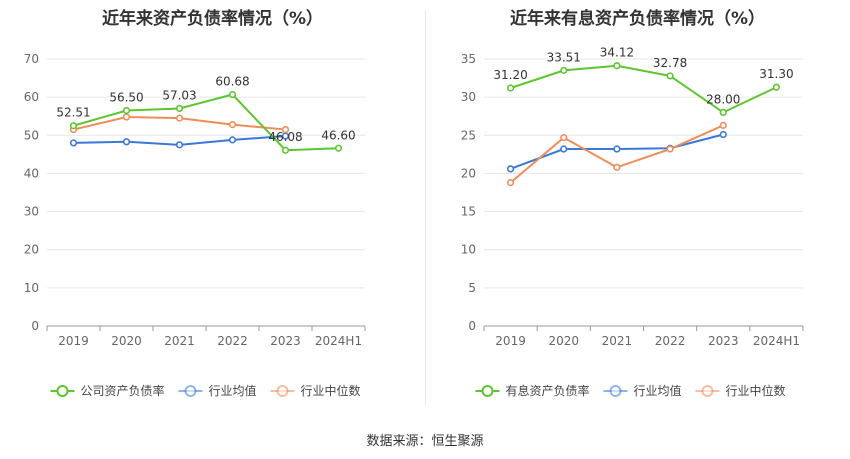  Describe the element at coordinates (776, 74) in the screenshot. I see `data-label: 31.30` at that location.